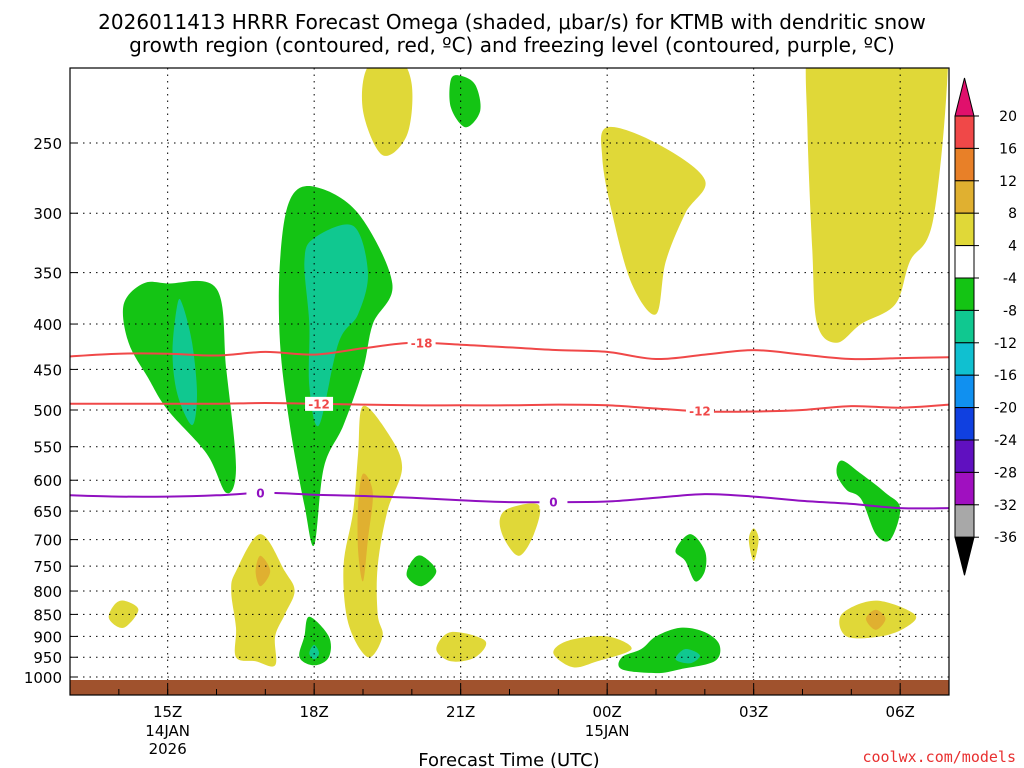 This screenshot has width=1024, height=768. What do you see at coordinates (1008, 117) in the screenshot?
I see `colorbar-label-20: 20` at bounding box center [1008, 117].